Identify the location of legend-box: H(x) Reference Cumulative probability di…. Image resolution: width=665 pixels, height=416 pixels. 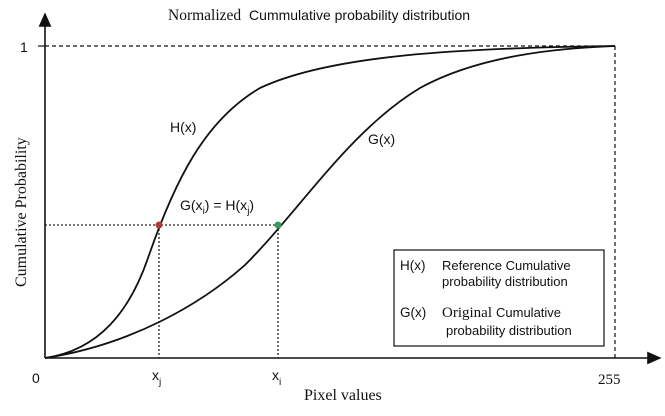
(499, 298).